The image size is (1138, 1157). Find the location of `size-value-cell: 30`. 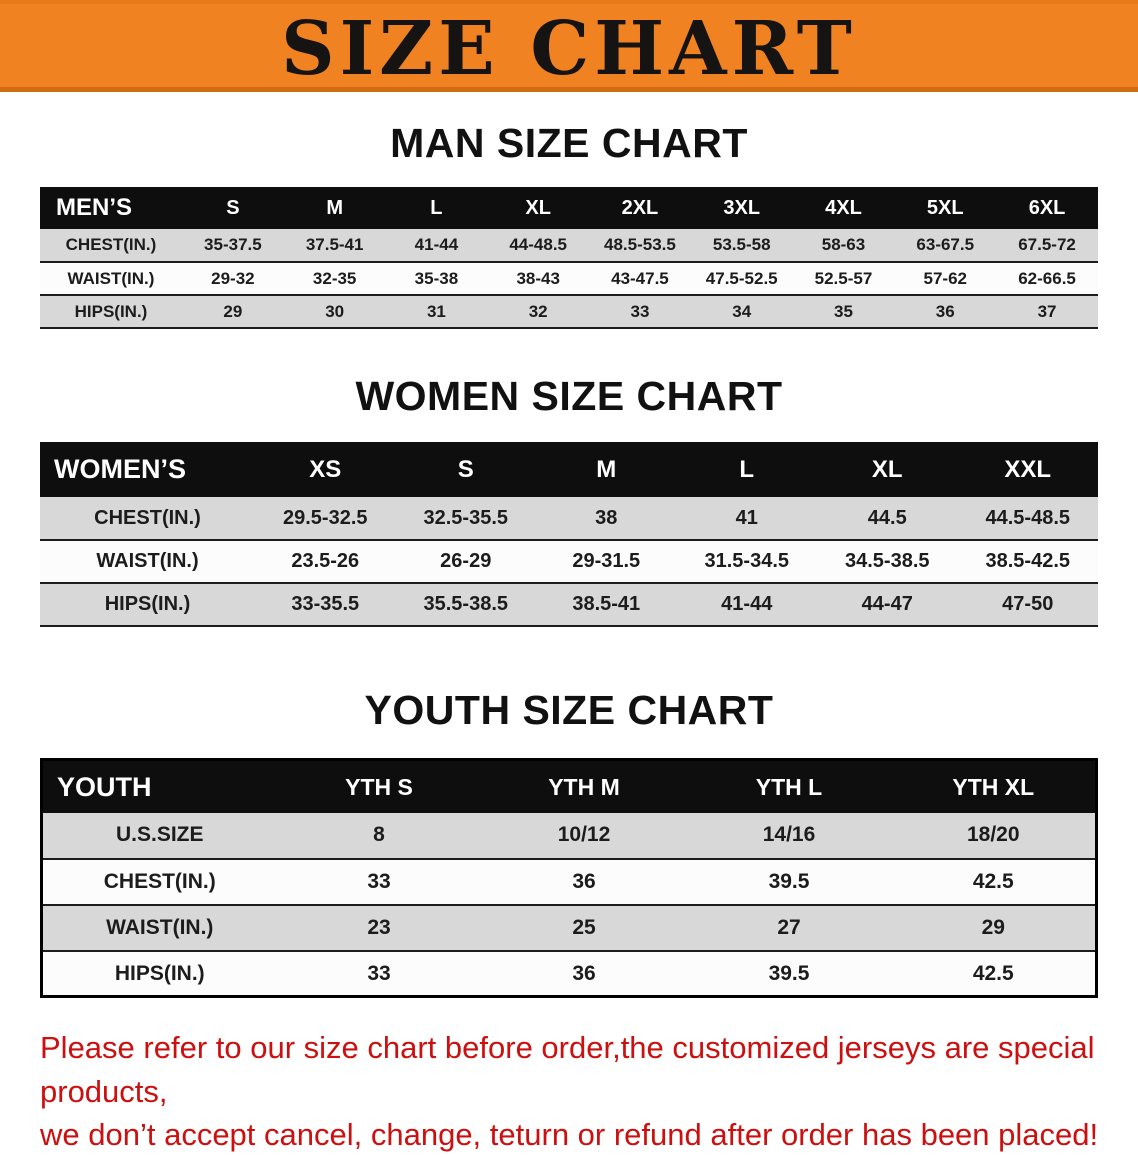

size-value-cell: 30 is located at coordinates (335, 311).